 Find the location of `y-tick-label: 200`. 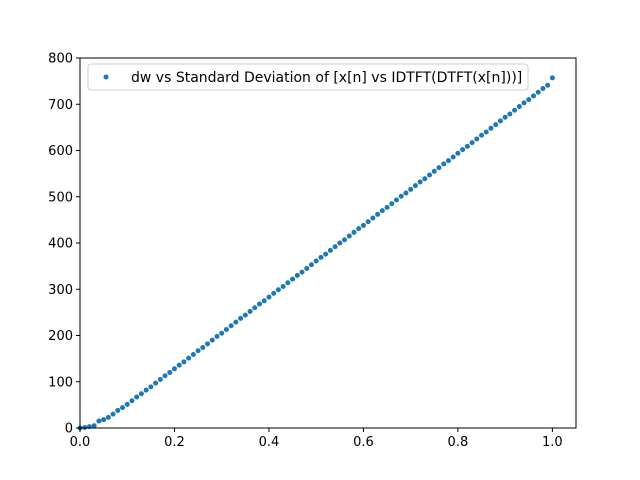

y-tick-label: 200 is located at coordinates (60, 336).